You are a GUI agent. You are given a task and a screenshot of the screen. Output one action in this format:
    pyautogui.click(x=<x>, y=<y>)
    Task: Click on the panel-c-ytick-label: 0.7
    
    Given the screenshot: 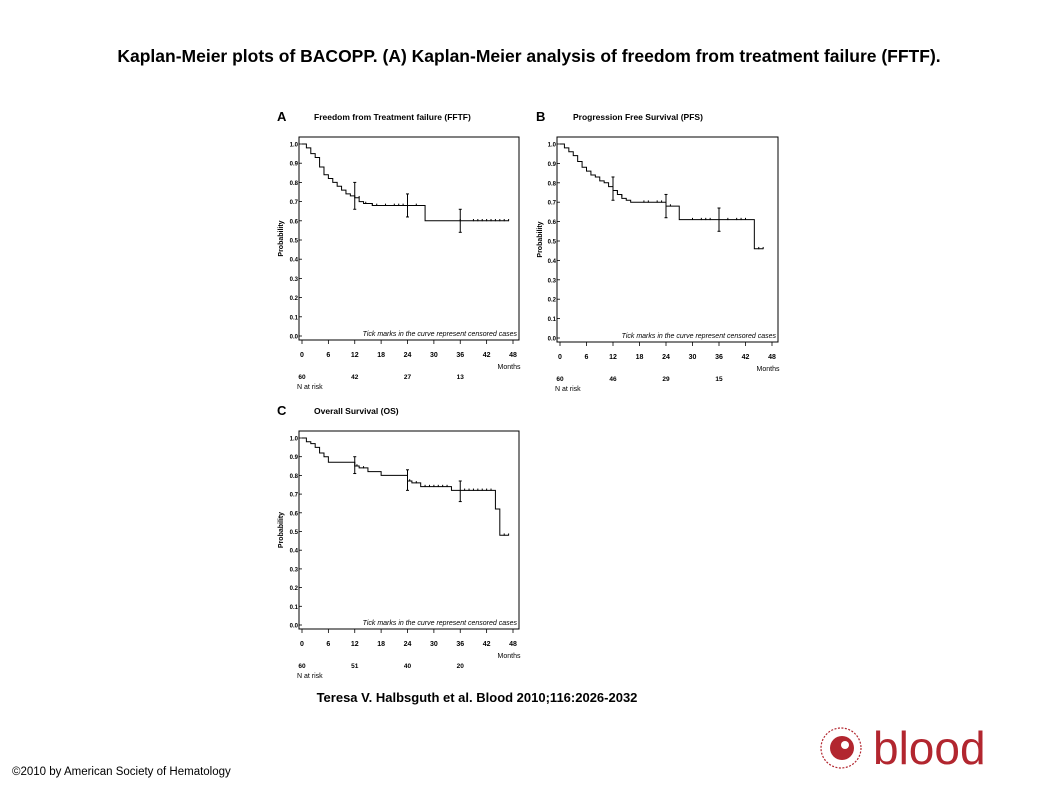 What is the action you would take?
    pyautogui.click(x=294, y=496)
    